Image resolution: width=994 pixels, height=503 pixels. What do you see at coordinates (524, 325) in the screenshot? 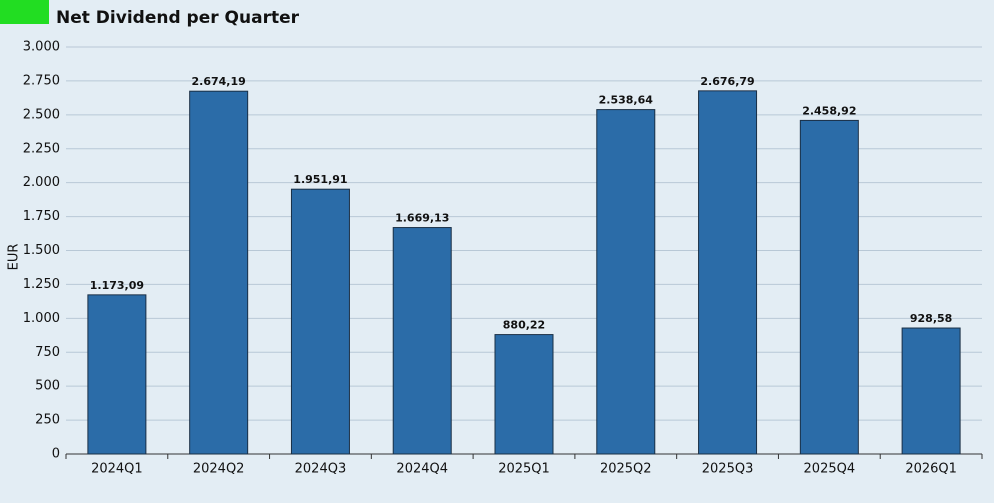
I see `value-label: 880,22` at bounding box center [524, 325].